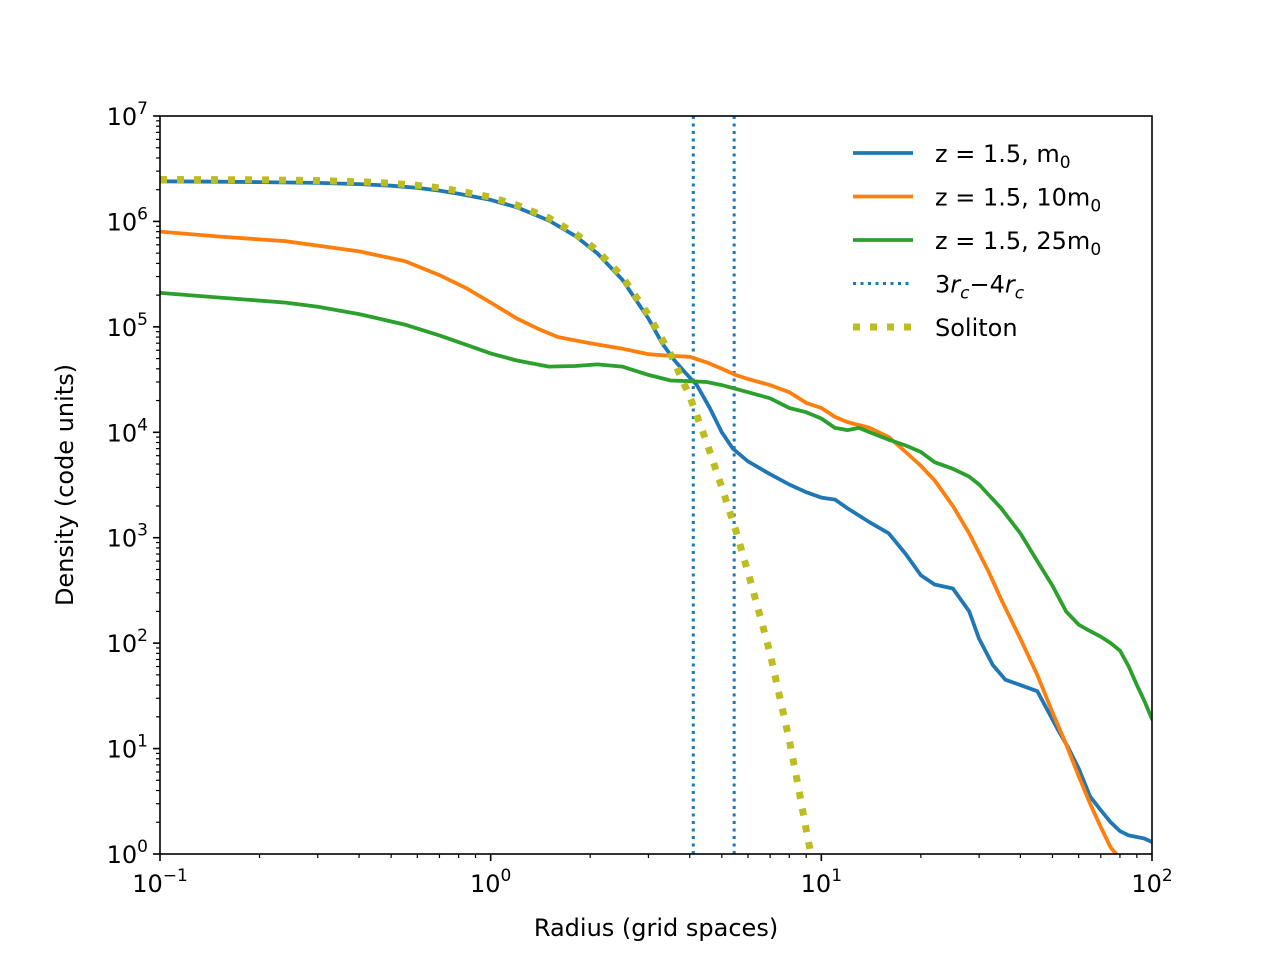 This screenshot has height=960, width=1280. Describe the element at coordinates (127, 748) in the screenshot. I see `y-tick-label: 10¹` at that location.